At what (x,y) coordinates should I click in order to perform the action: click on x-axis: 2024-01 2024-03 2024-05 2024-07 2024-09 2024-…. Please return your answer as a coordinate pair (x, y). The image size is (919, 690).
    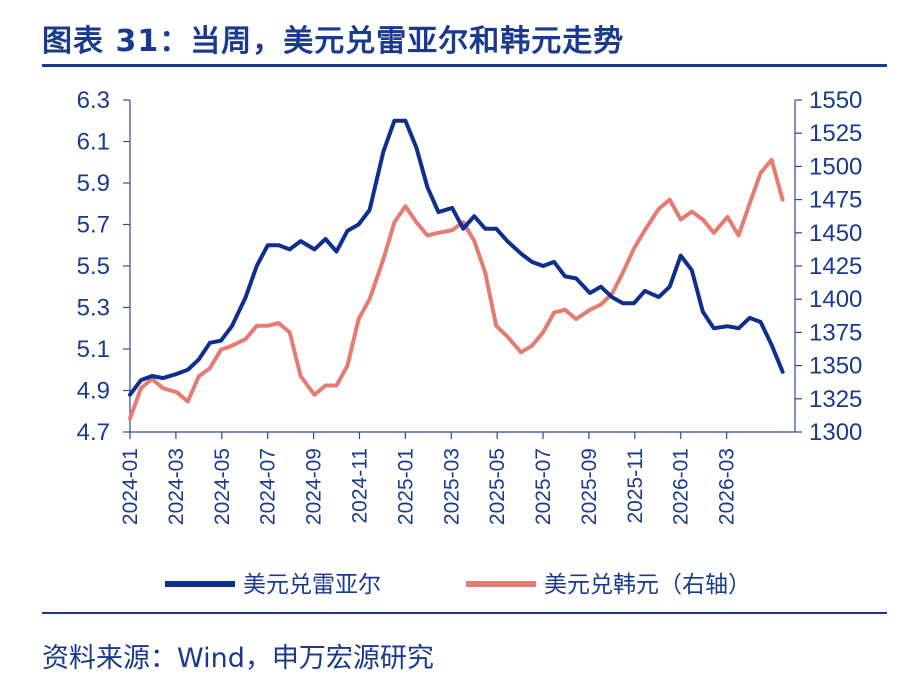
    Looking at the image, I should click on (457, 478).